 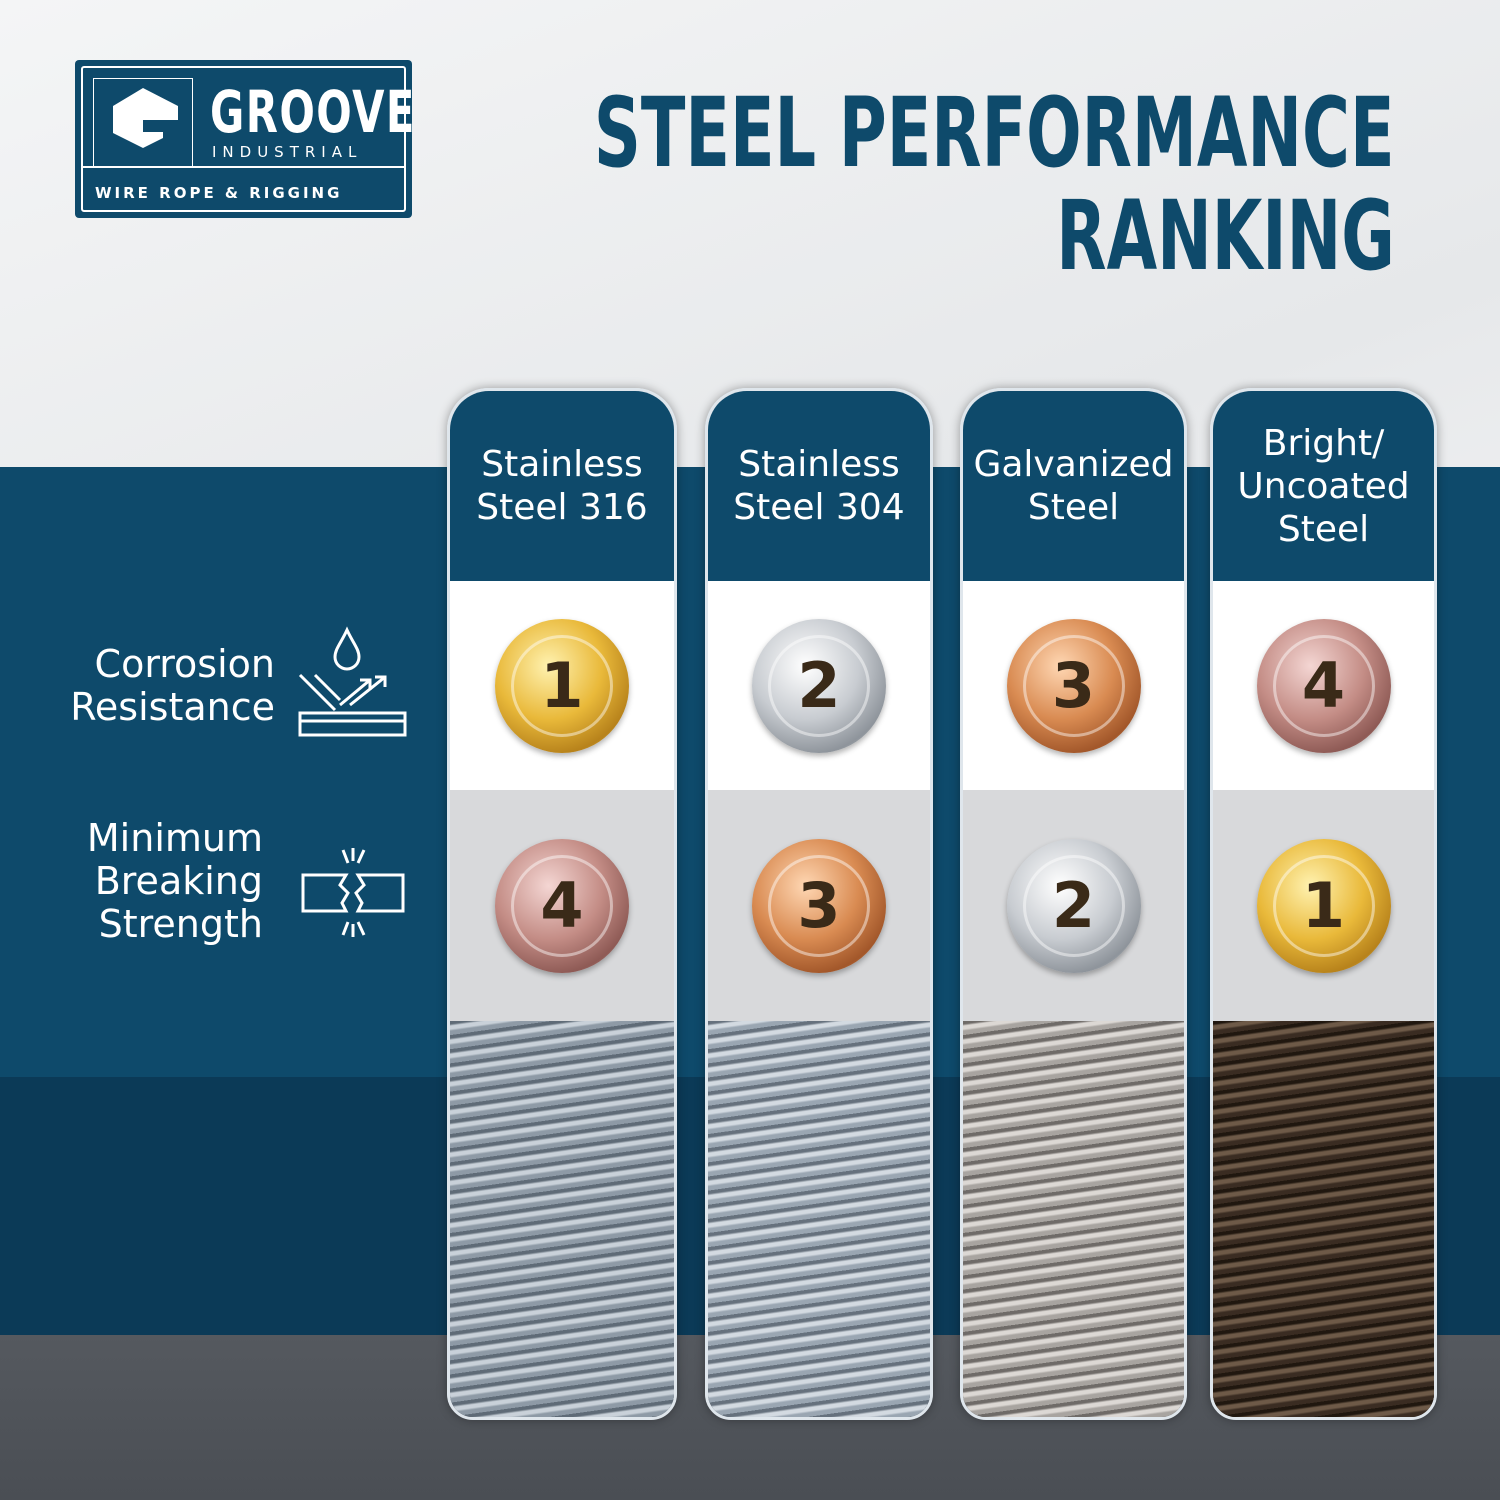 I want to click on column-header: Bright/Uncoated Steel, so click(x=1323, y=486).